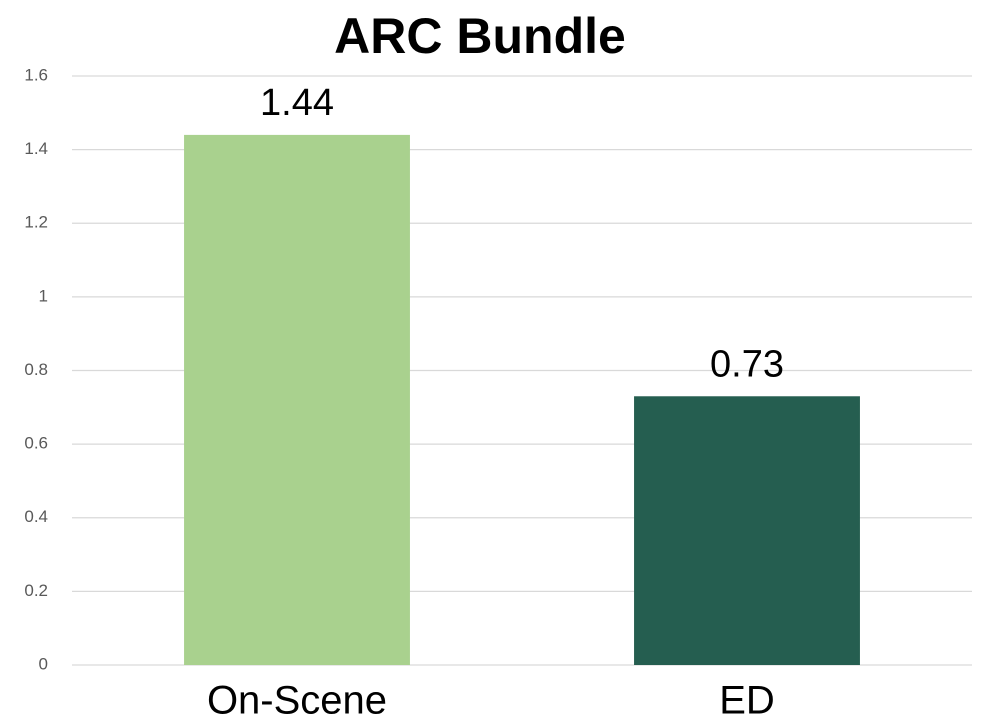 The height and width of the screenshot is (728, 987). I want to click on value-label: 0.73, so click(747, 364).